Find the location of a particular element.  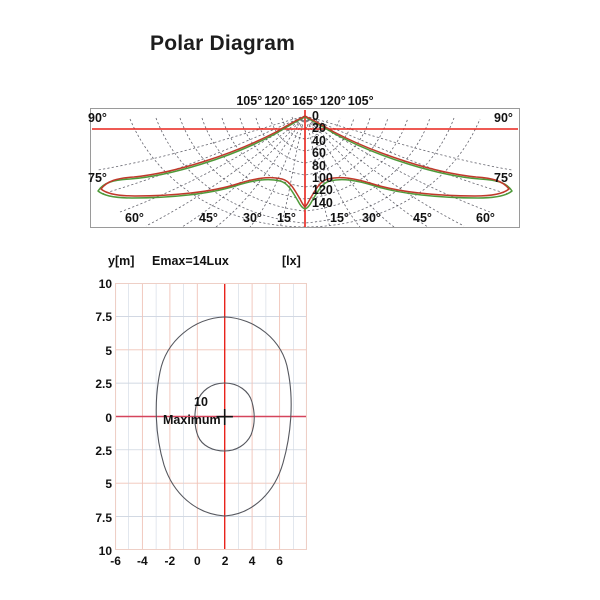

isolux-plot-area: 10 Maximum is located at coordinates (211, 416).